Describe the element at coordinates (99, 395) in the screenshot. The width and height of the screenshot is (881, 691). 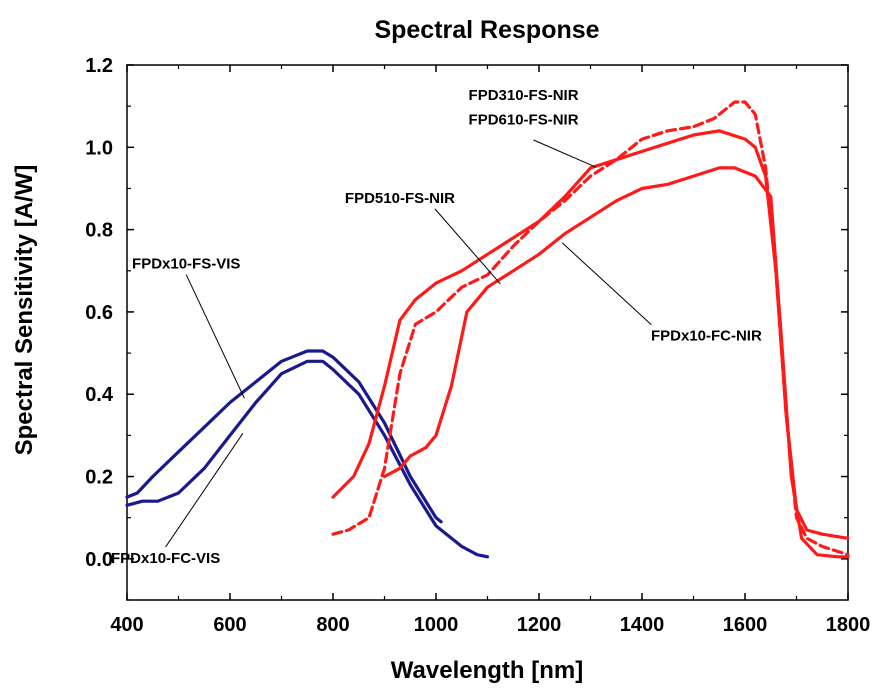
I see `y-tick-label: 0.4` at that location.